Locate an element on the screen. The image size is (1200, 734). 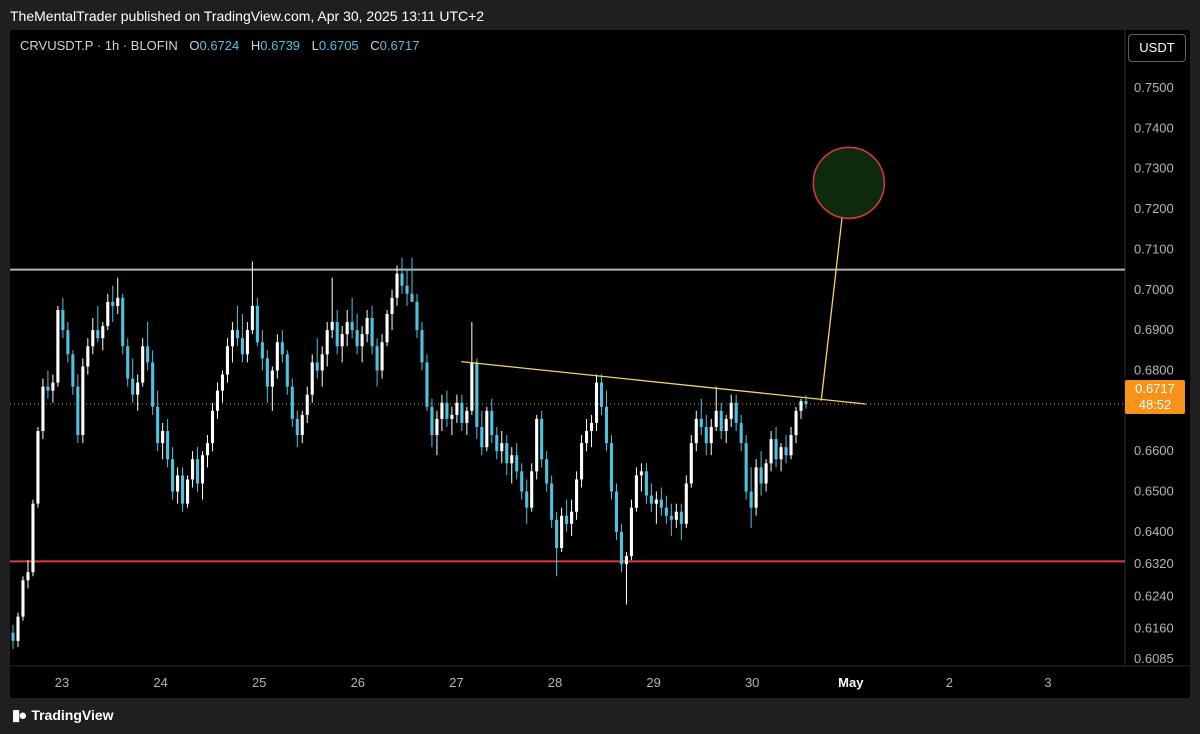
price-tick-label: 0.6900 is located at coordinates (1154, 329).